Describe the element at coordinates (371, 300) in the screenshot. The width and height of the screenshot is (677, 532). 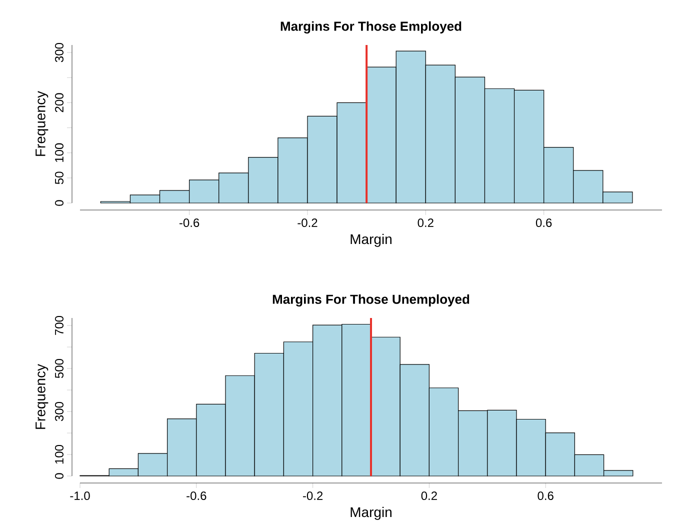
I see `chart-title: Margins For Those Unemployed` at that location.